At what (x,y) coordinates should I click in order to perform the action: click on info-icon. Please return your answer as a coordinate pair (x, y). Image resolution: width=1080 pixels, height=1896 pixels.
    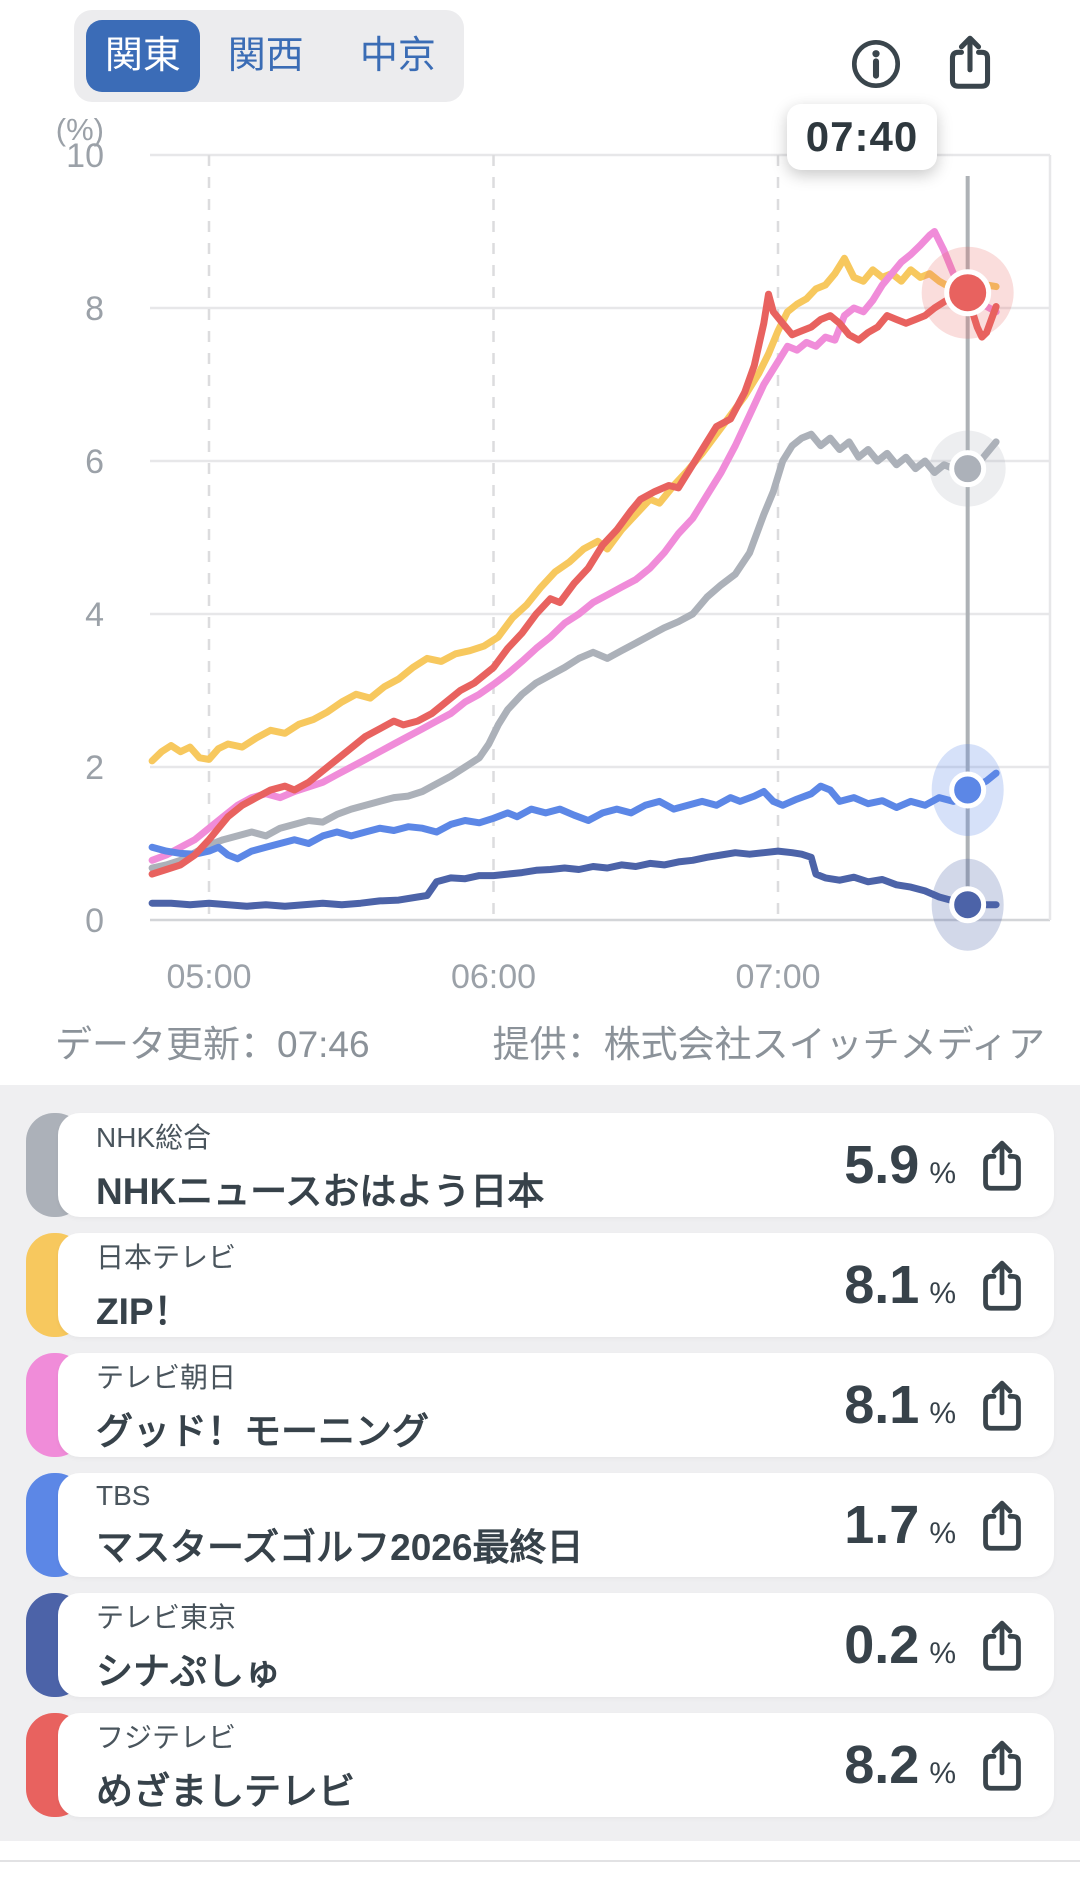
    Looking at the image, I should click on (876, 64).